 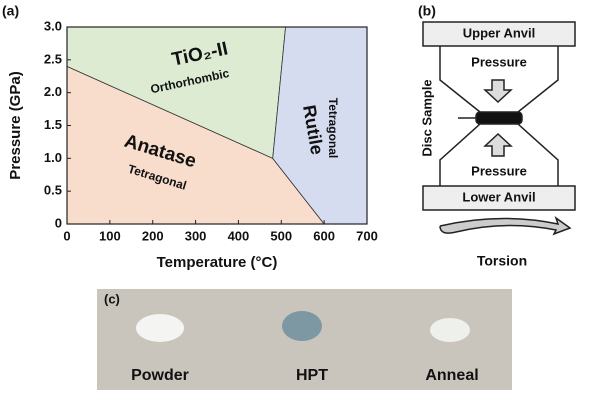 I want to click on photo-label: HPT, so click(x=312, y=375).